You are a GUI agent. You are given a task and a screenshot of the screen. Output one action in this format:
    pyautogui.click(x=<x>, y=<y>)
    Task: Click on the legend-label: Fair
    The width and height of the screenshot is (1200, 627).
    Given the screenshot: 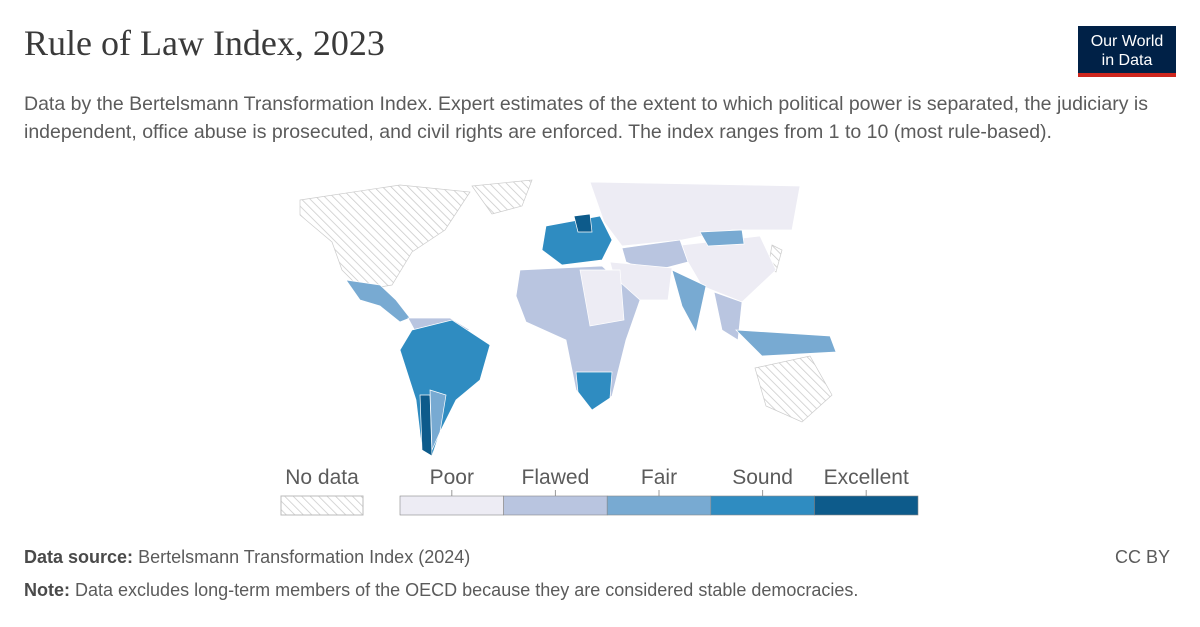 What is the action you would take?
    pyautogui.click(x=659, y=477)
    